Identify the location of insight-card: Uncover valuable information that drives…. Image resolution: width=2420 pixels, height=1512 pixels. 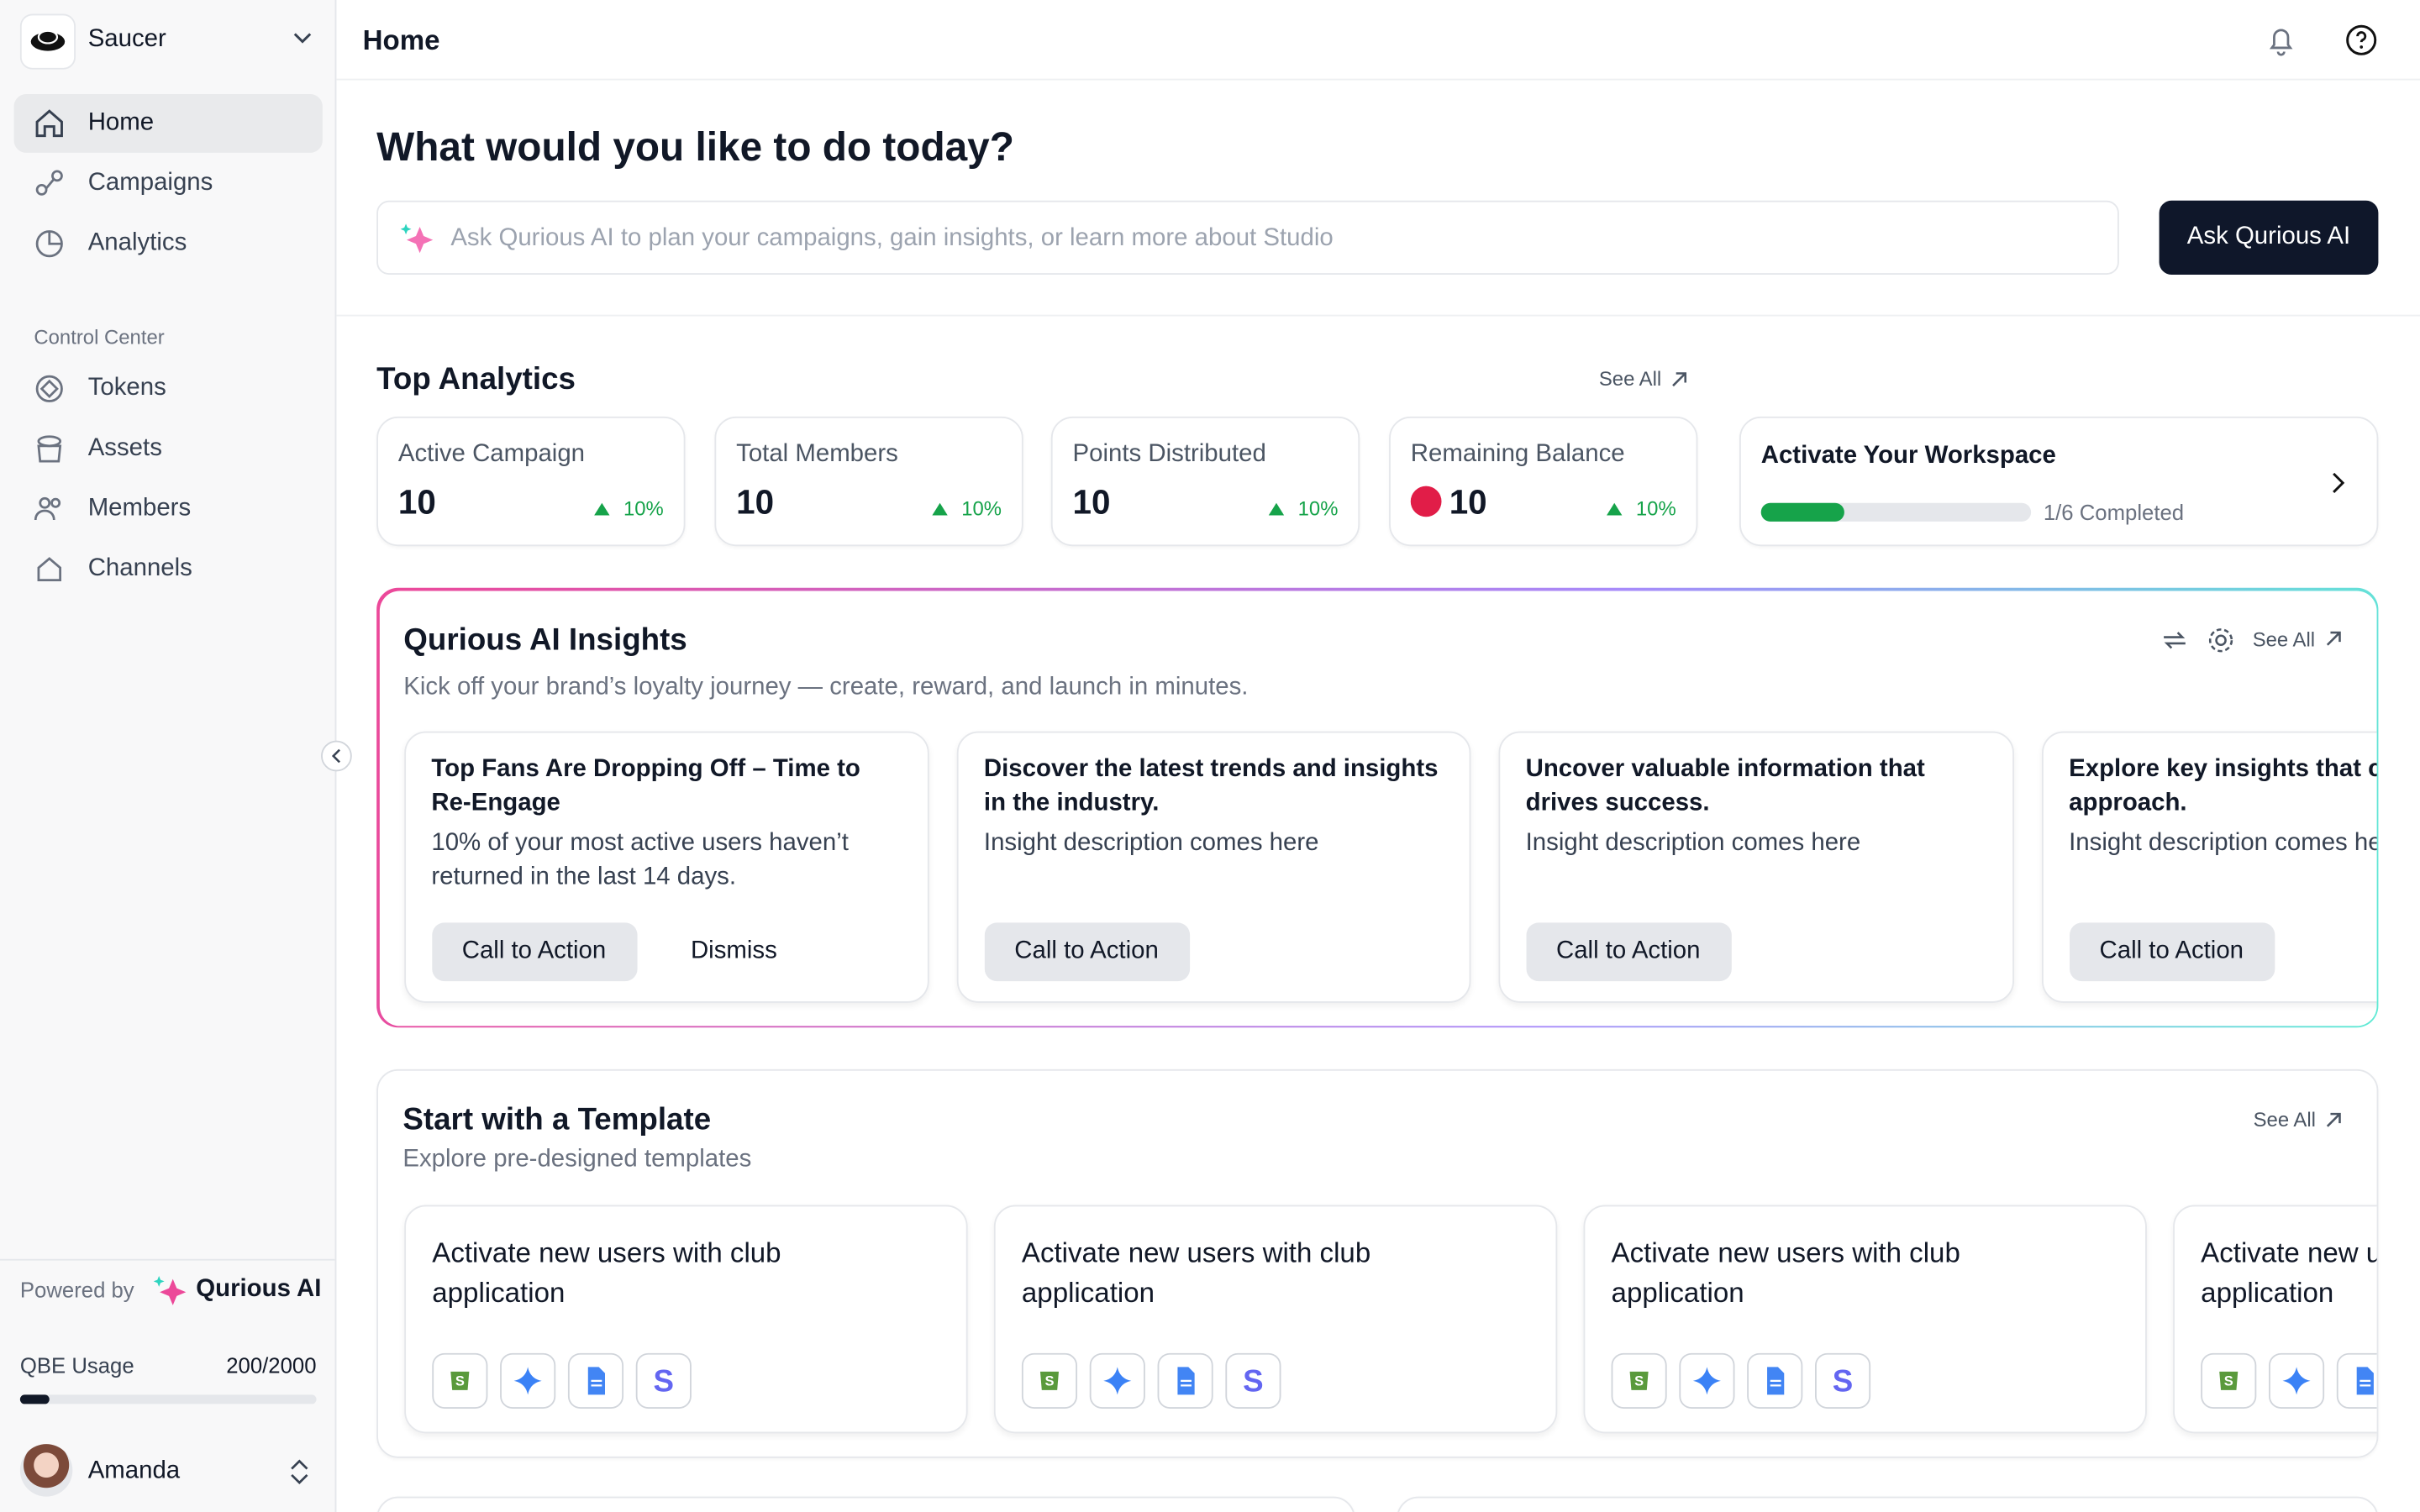
(1755, 866).